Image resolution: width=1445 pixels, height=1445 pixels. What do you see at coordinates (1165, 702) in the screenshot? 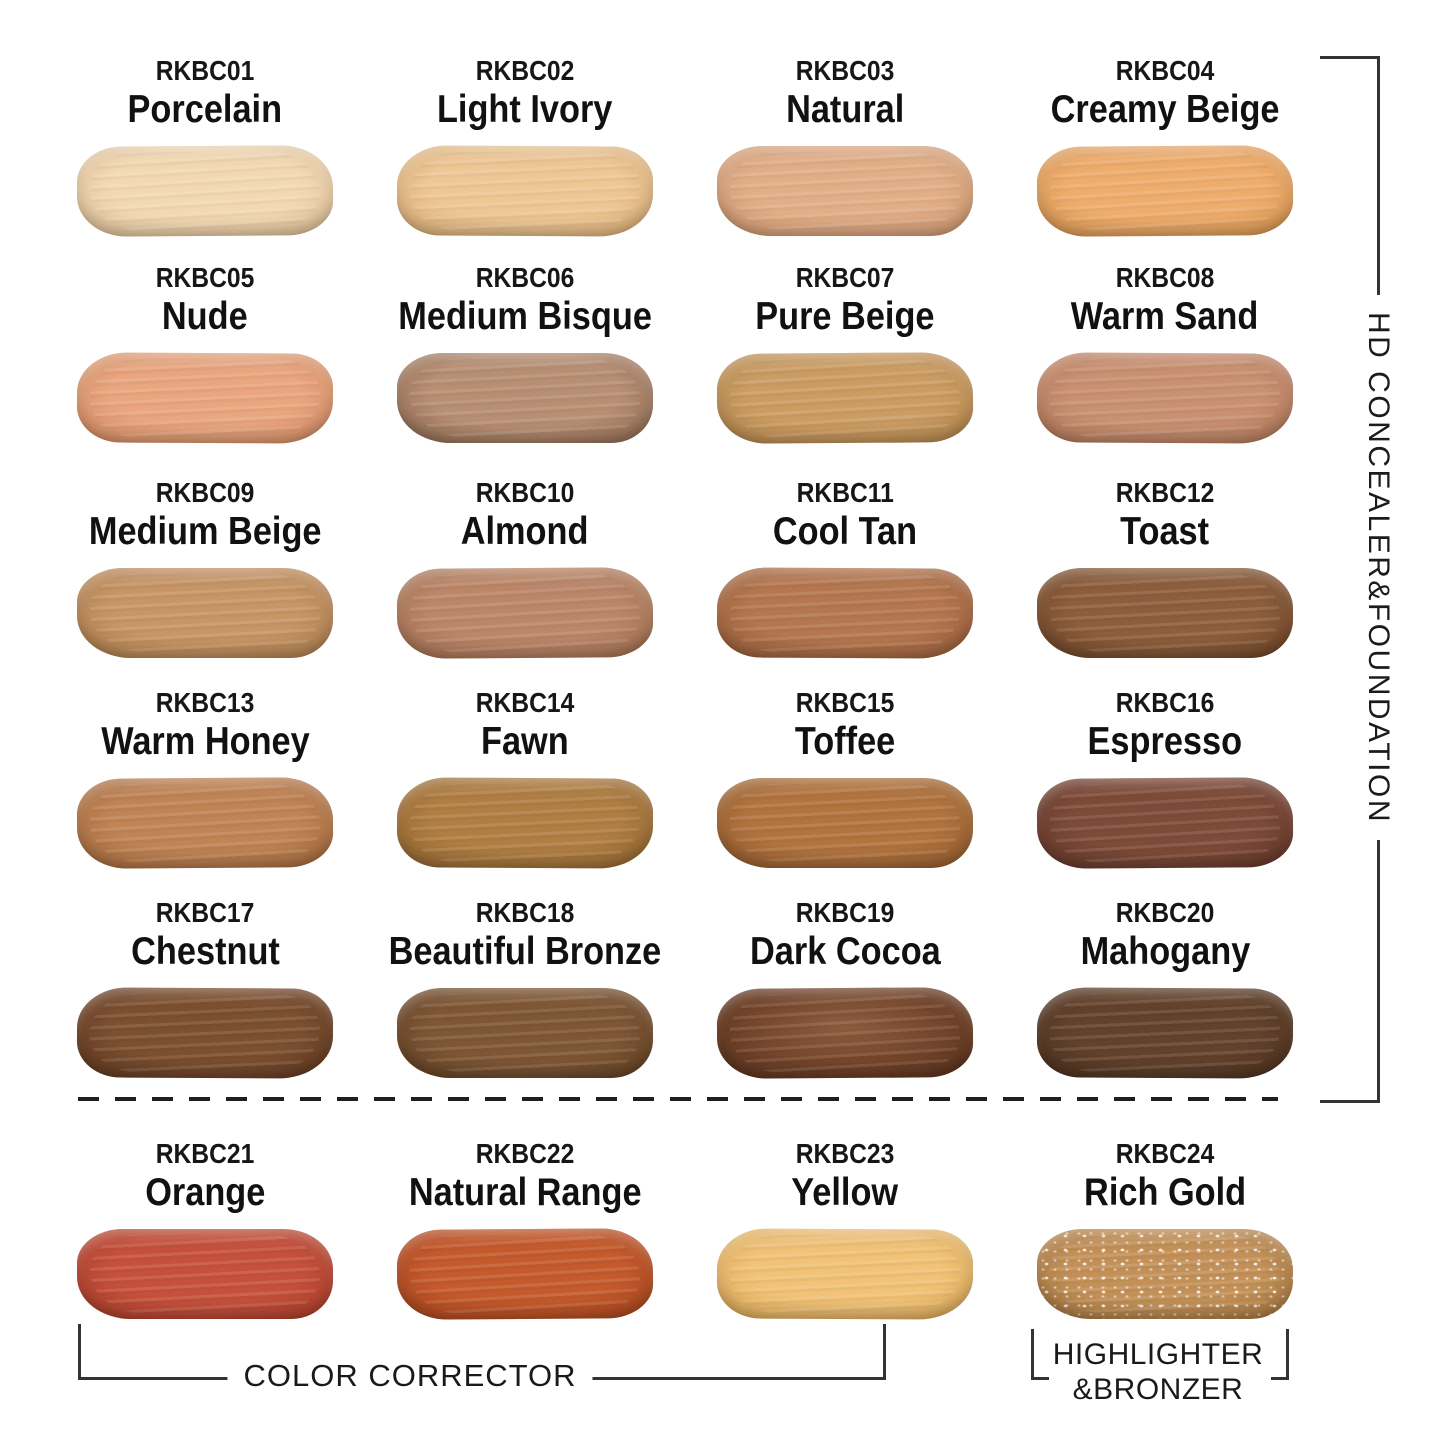
I see `shade-code: RKBC16` at bounding box center [1165, 702].